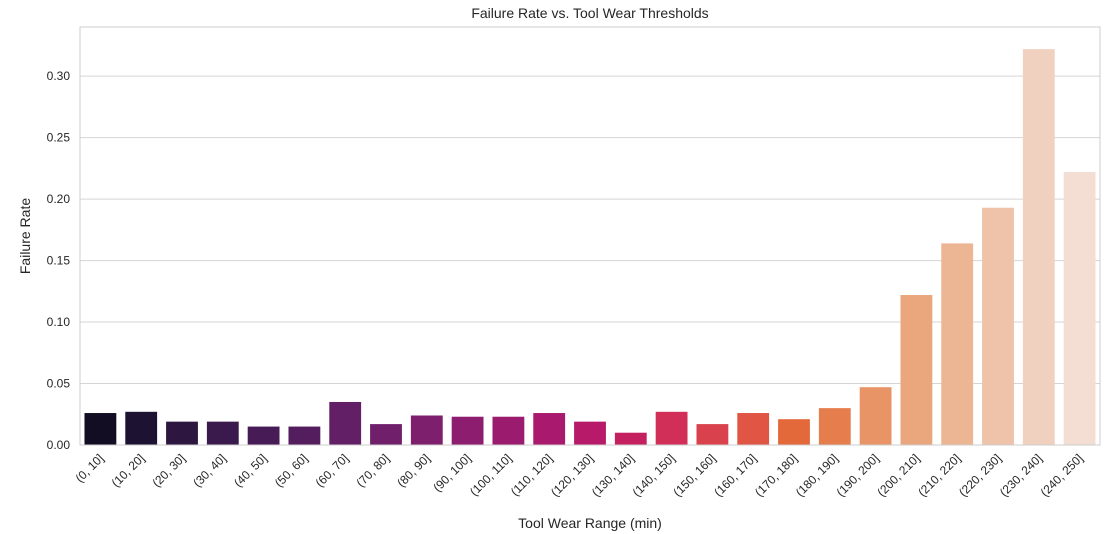 Image resolution: width=1110 pixels, height=534 pixels. I want to click on x-tick-label: (100, 110], so click(490, 474).